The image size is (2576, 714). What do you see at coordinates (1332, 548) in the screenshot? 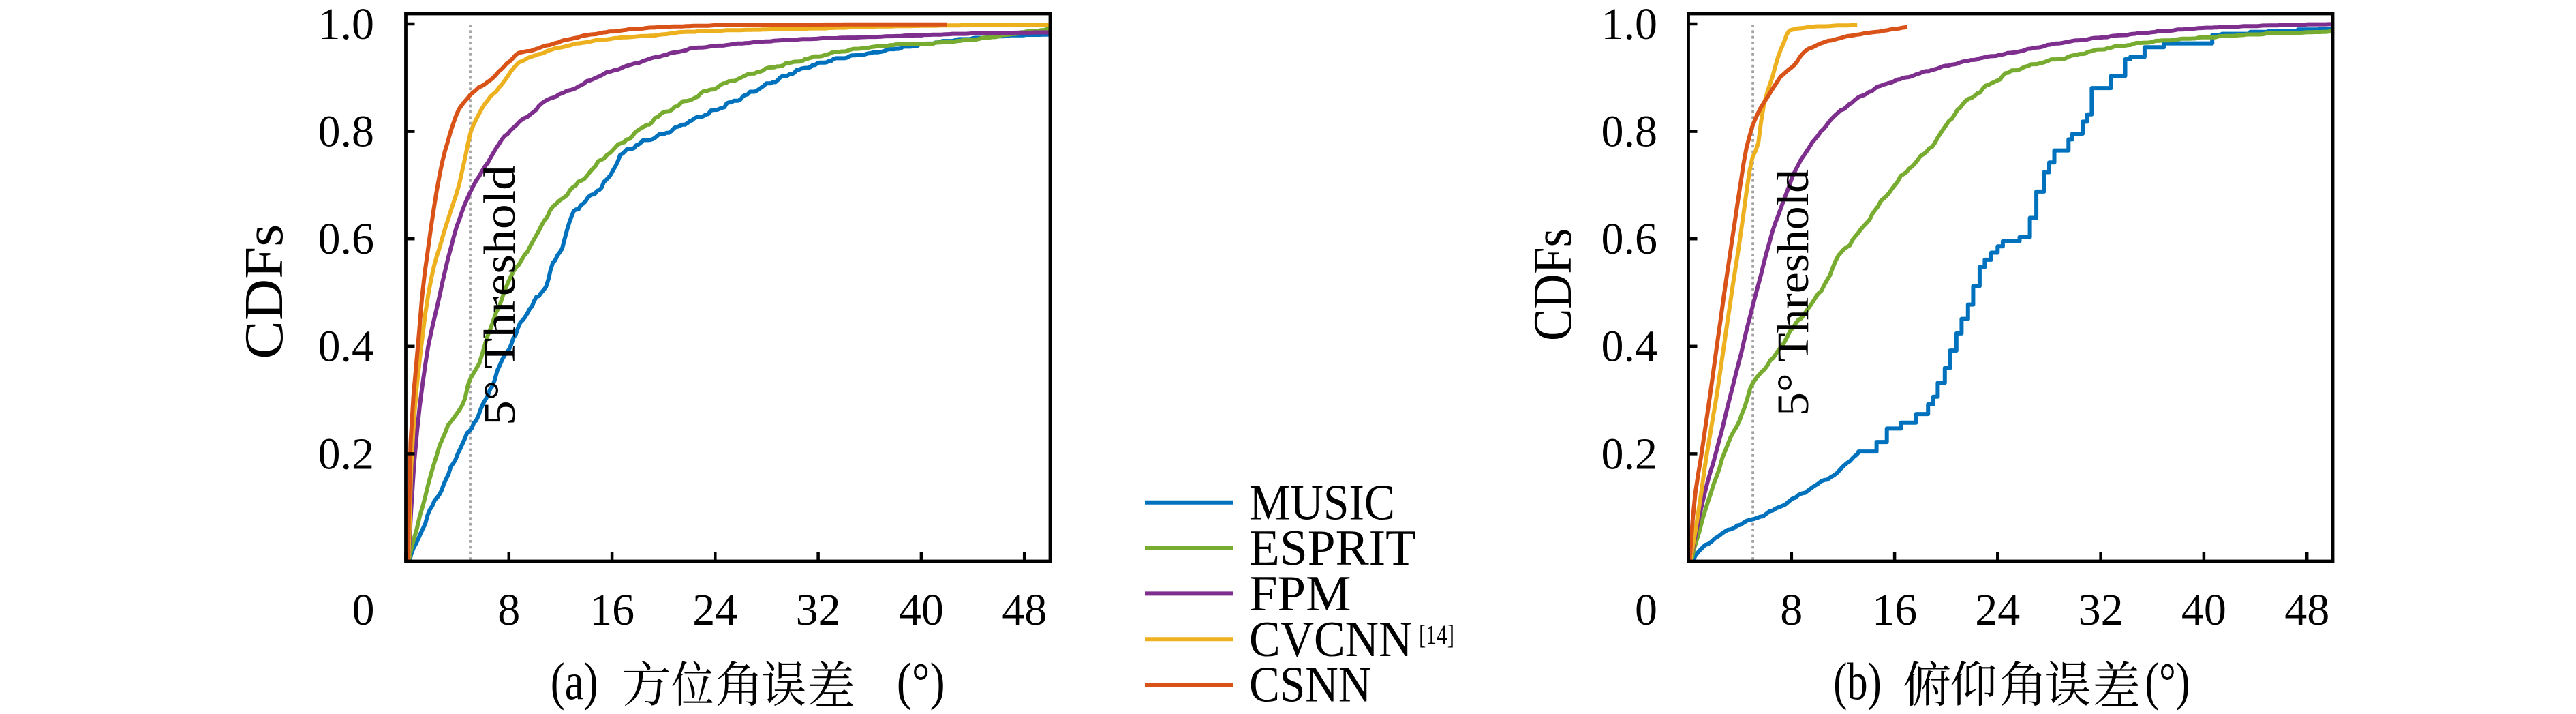
I see `svg-text: ESPRIT` at bounding box center [1332, 548].